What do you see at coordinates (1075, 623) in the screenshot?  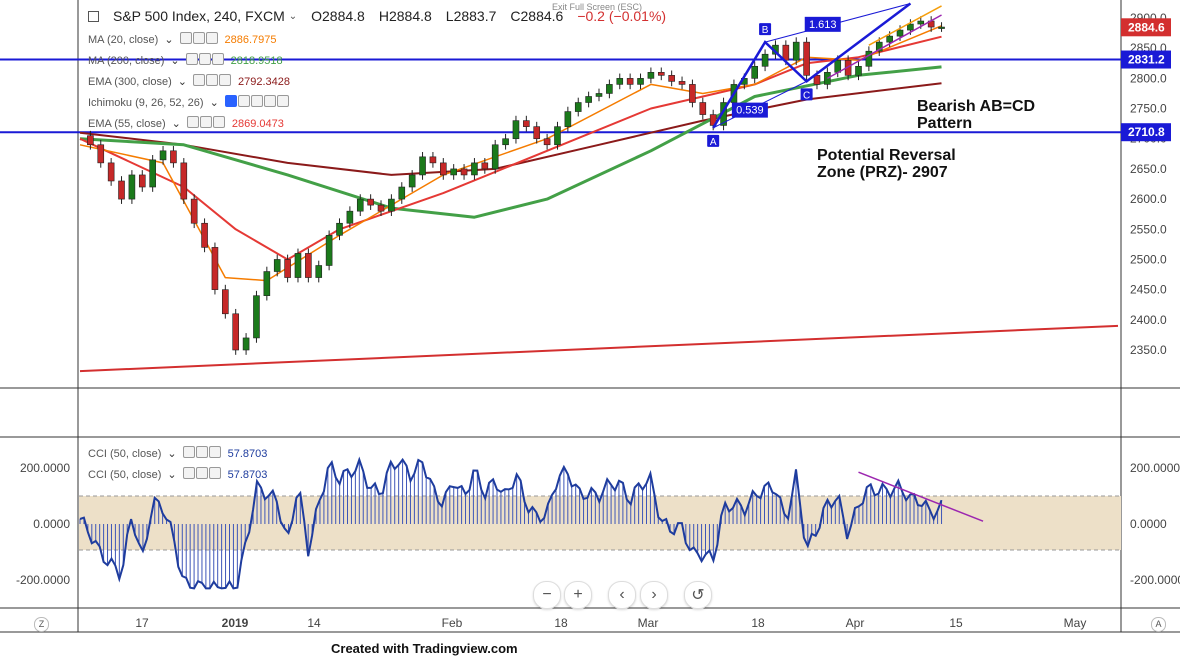 I see `time-tick-label: May` at bounding box center [1075, 623].